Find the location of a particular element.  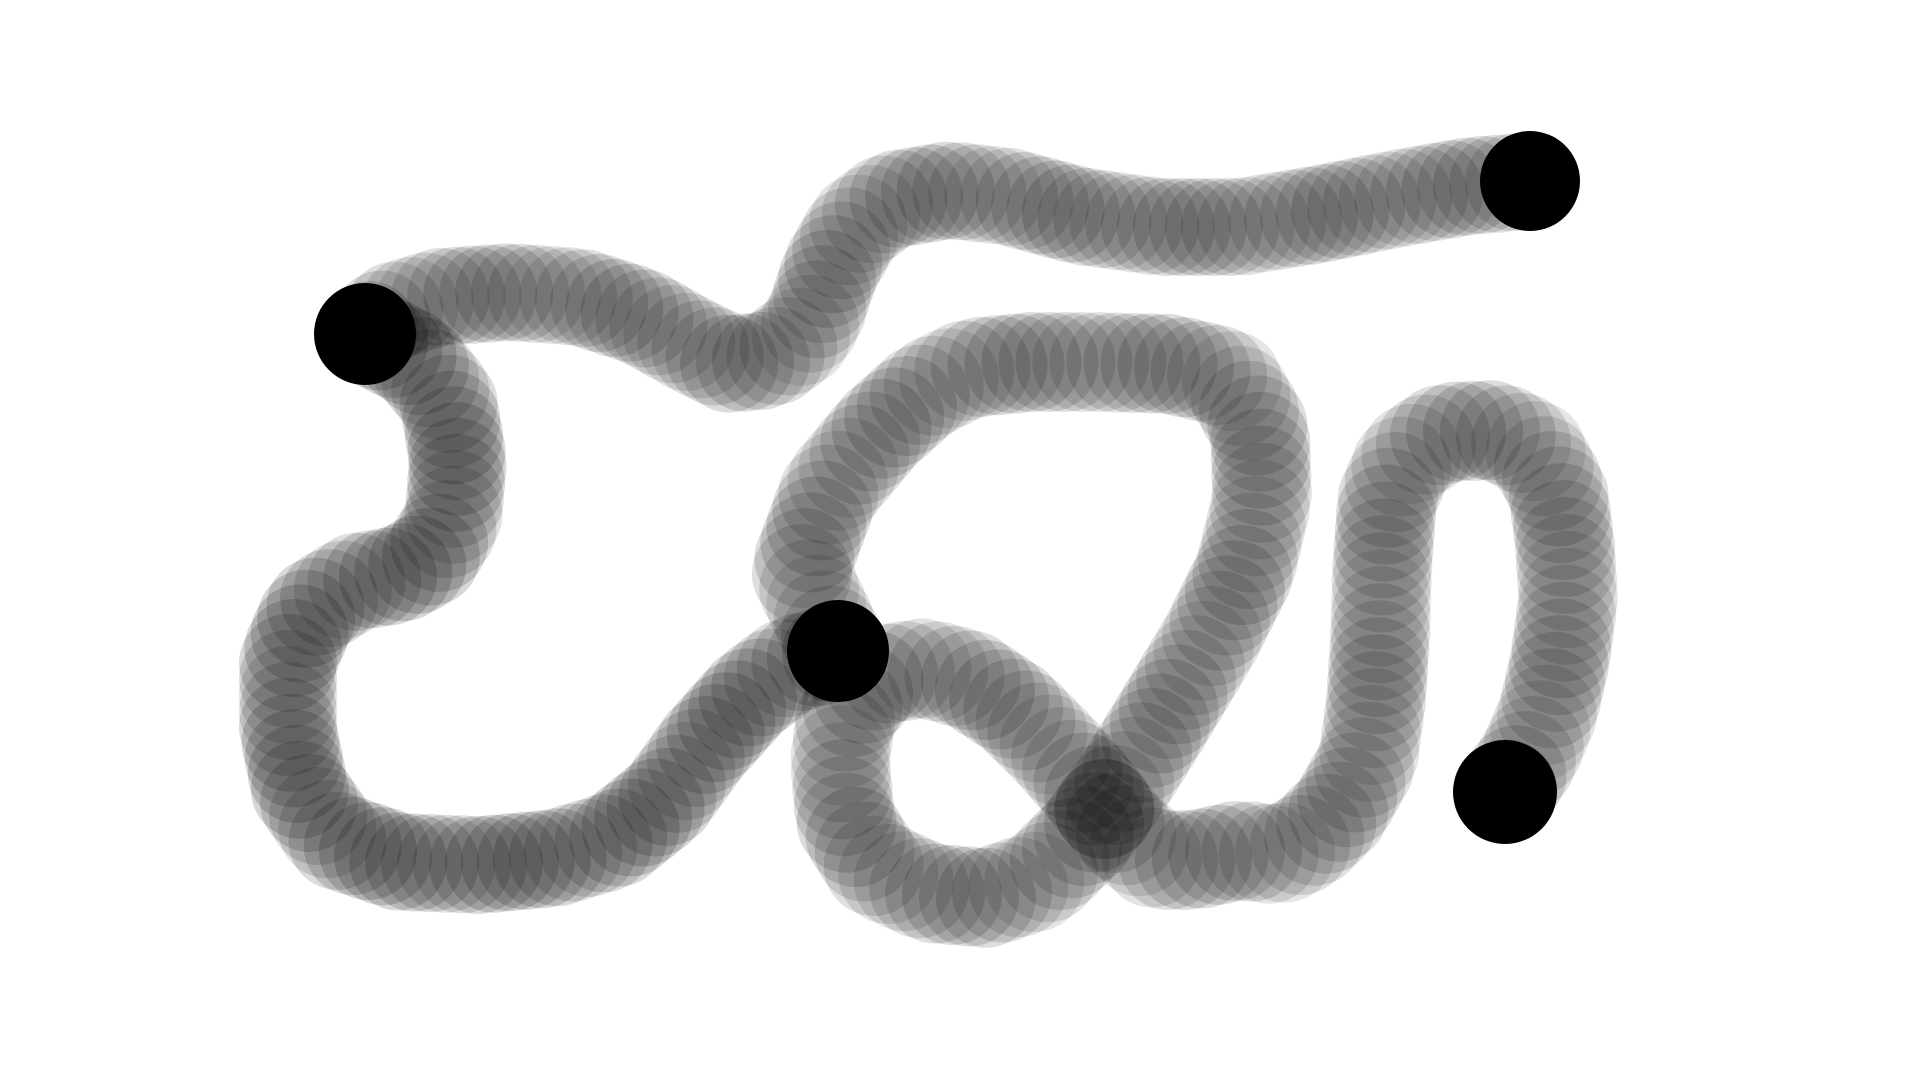

top-stroke-start-dot is located at coordinates (1530, 181).